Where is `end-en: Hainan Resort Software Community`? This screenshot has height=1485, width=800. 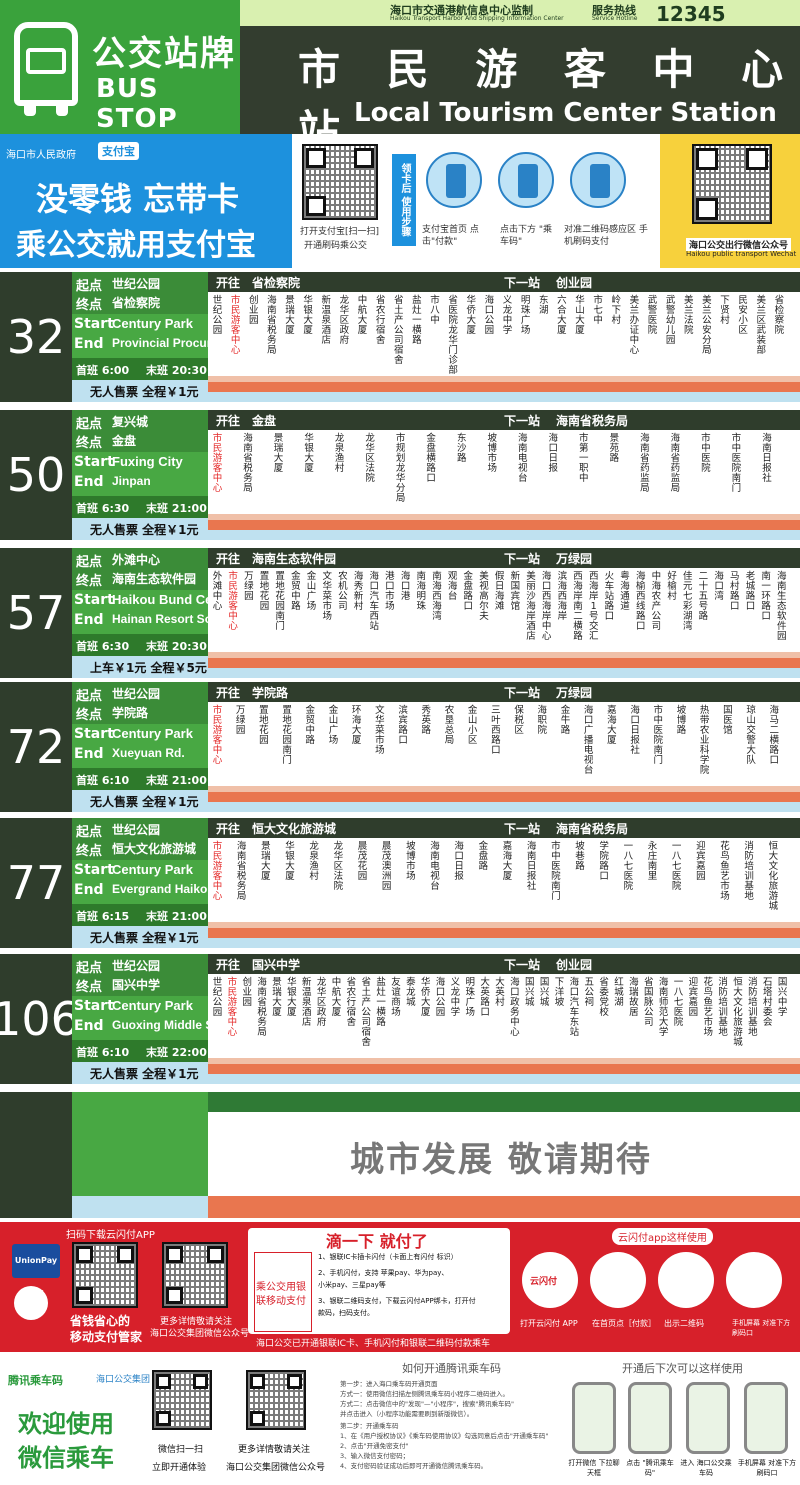 end-en: Hainan Resort Software Community is located at coordinates (214, 619).